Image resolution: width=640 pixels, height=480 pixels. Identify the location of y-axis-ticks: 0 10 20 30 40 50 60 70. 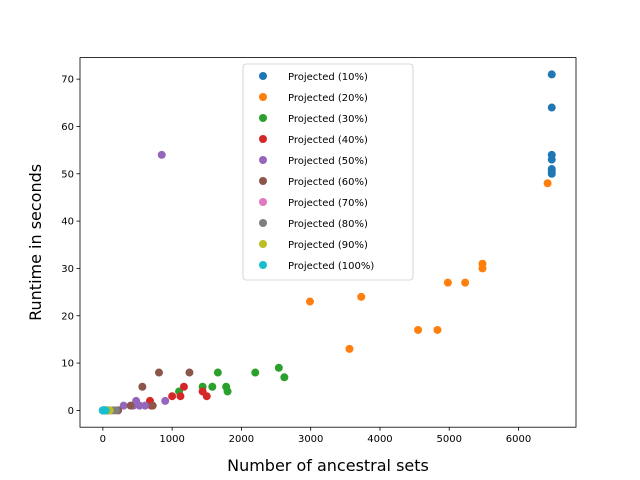
(70, 246).